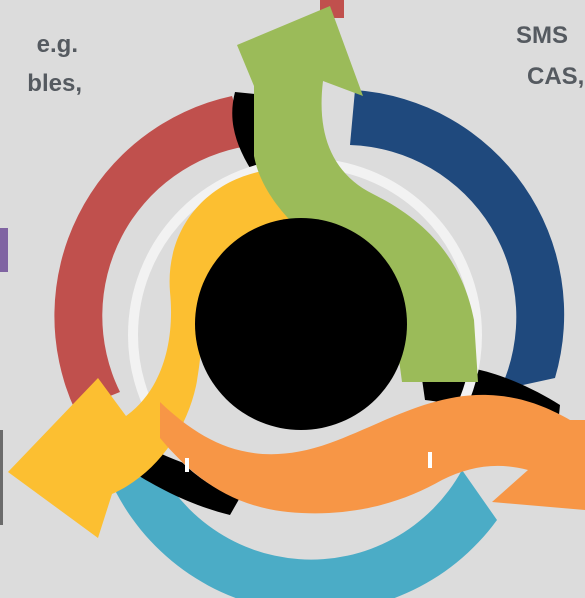  I want to click on gap-mark-right, so click(430, 460).